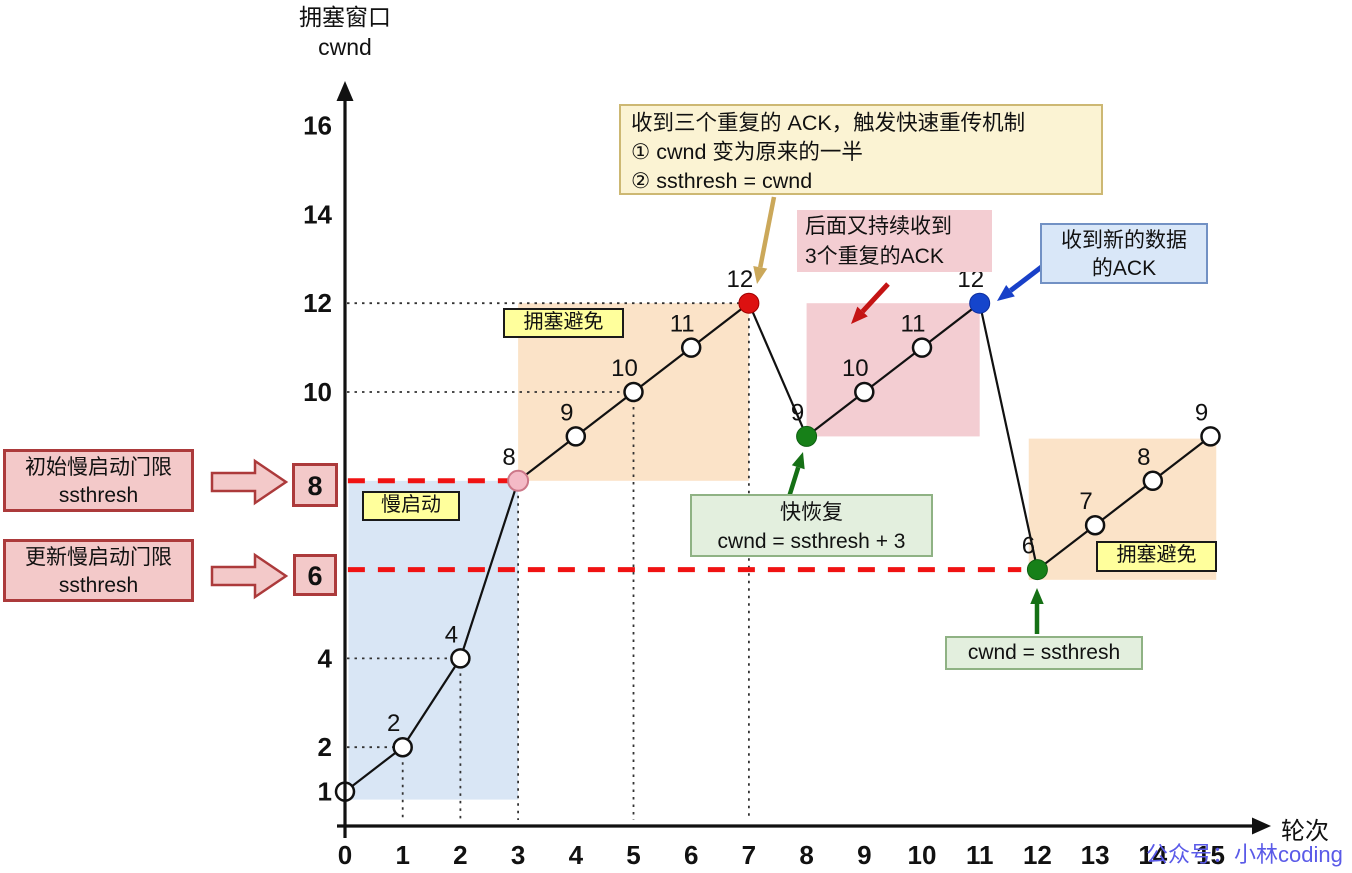 This screenshot has width=1352, height=873. I want to click on x-tick-label: 7, so click(749, 855).